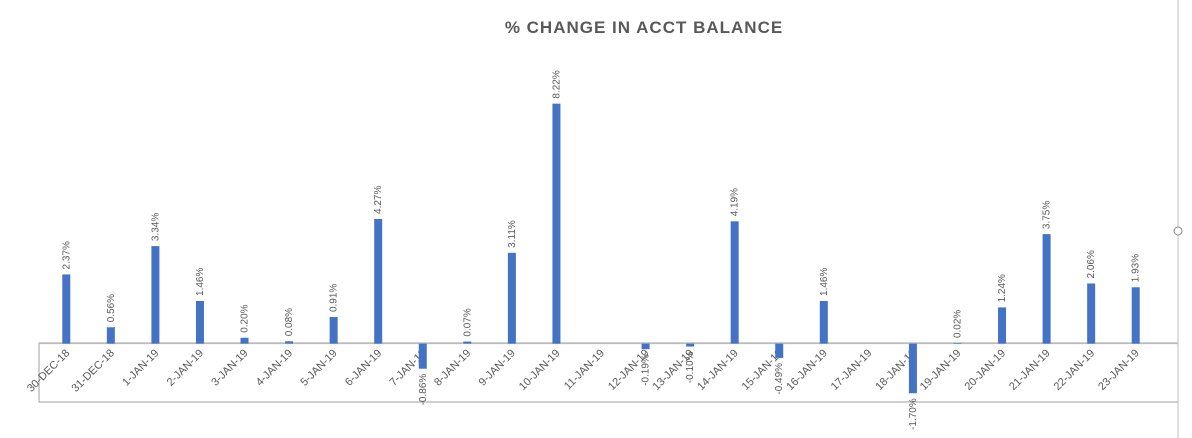 The image size is (1192, 438). What do you see at coordinates (111, 308) in the screenshot?
I see `data-label: 0.56%` at bounding box center [111, 308].